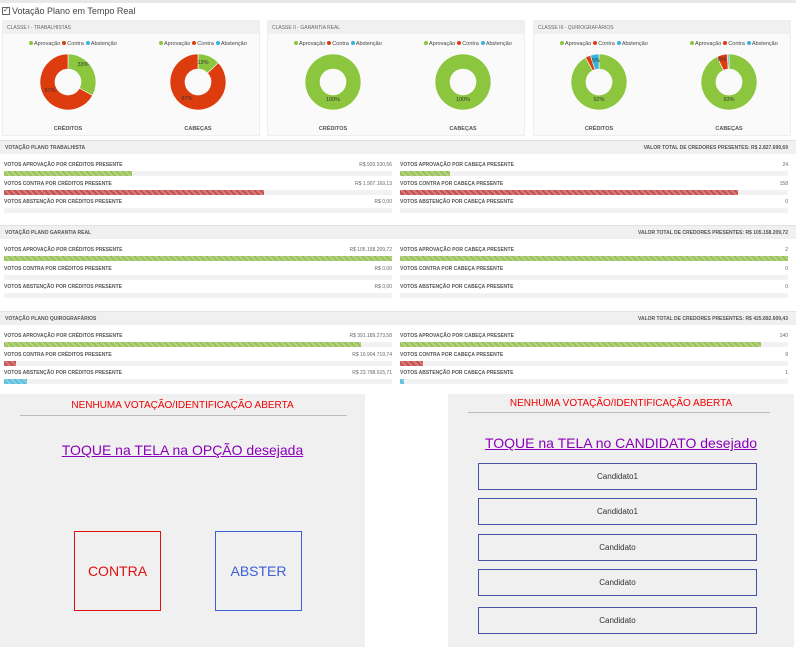 The height and width of the screenshot is (649, 796). I want to click on class-panel-title: CLASSE I - TRABALHISTAS, so click(131, 27).